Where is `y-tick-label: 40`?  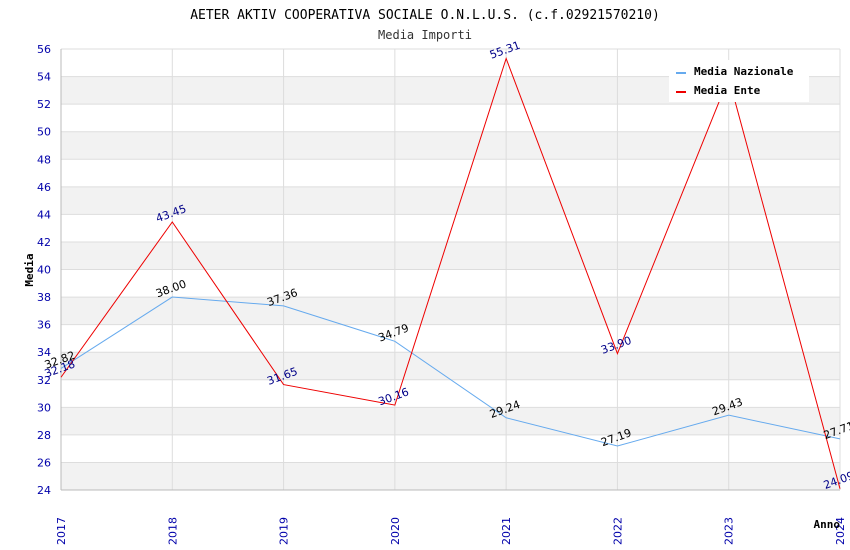
y-tick-label: 40 is located at coordinates (44, 270).